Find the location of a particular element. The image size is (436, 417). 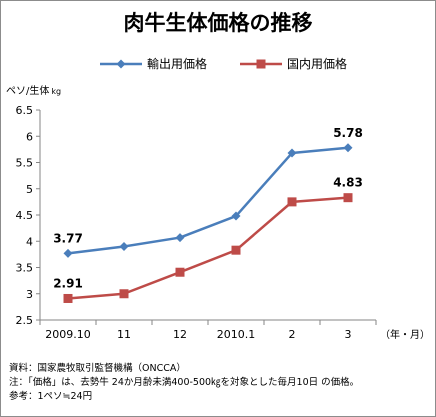

x-tick-label: 2 is located at coordinates (292, 334).